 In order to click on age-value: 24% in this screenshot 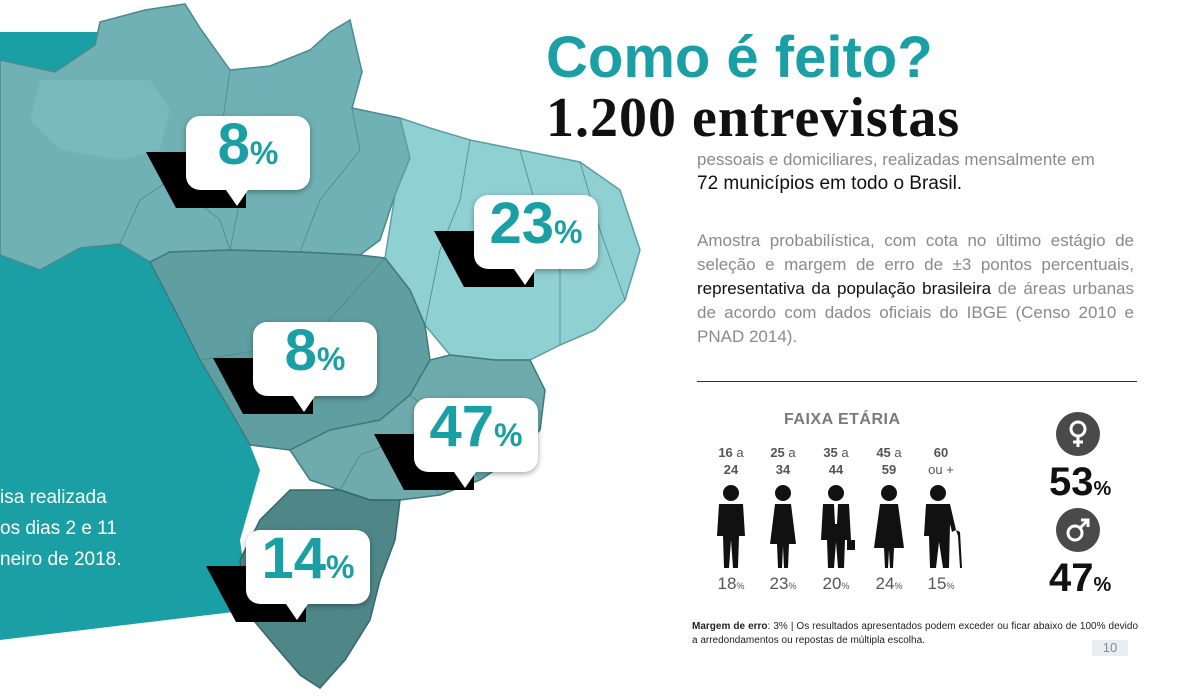, I will do `click(889, 584)`.